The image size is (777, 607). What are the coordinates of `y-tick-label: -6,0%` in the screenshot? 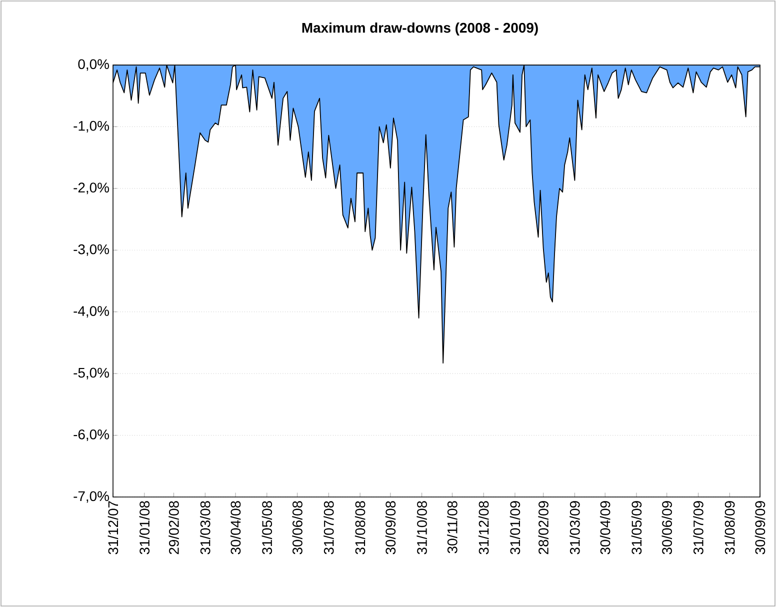 It's located at (91, 436).